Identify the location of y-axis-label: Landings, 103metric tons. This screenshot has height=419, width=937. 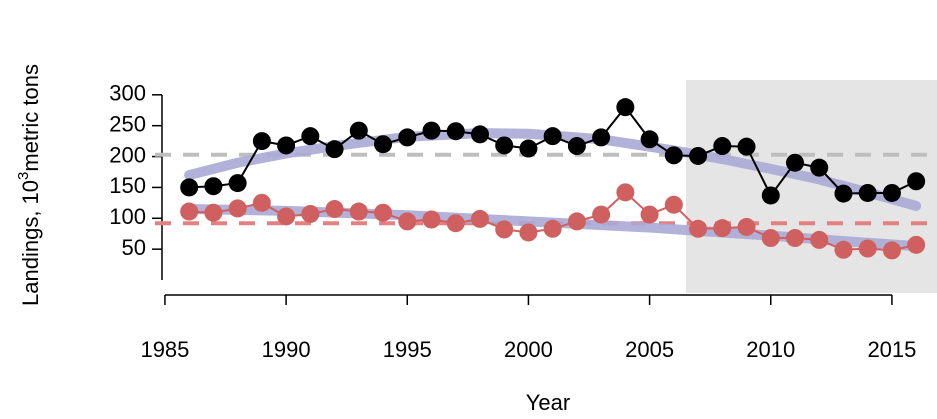
(29, 185).